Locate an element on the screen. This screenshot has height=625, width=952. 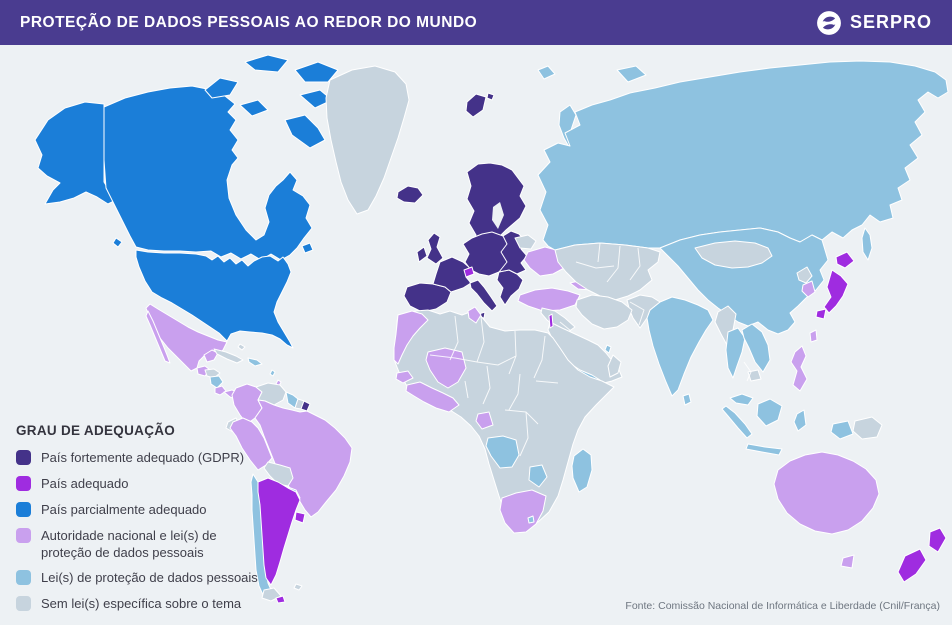
country-borders is located at coordinates (590, 349).